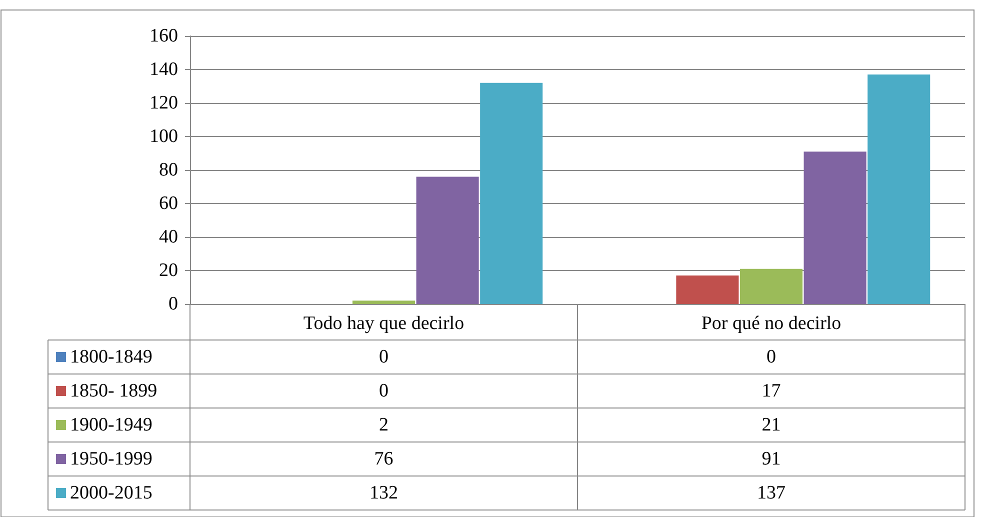  I want to click on data-label: 76, so click(384, 459).